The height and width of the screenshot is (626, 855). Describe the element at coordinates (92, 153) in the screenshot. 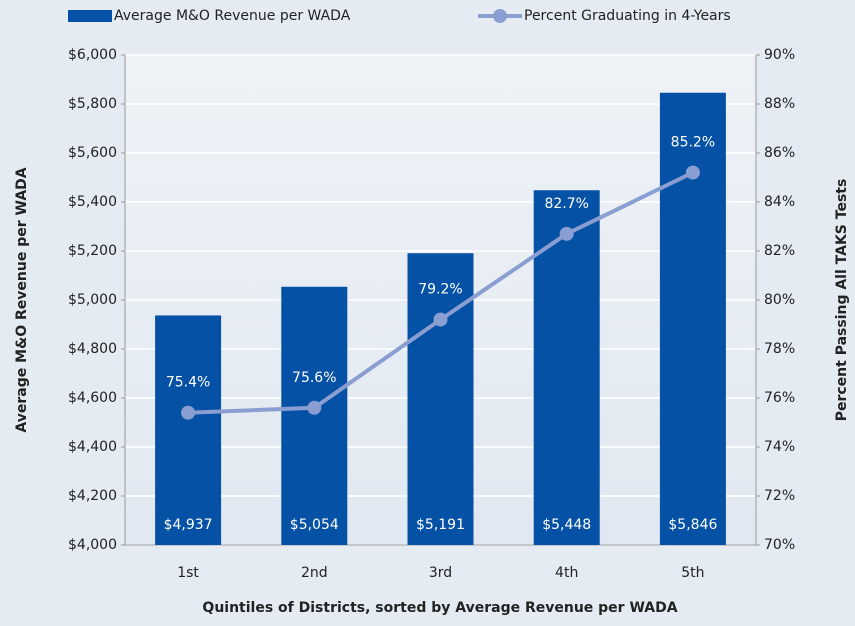

I see `y-tick-label: $5,600` at that location.